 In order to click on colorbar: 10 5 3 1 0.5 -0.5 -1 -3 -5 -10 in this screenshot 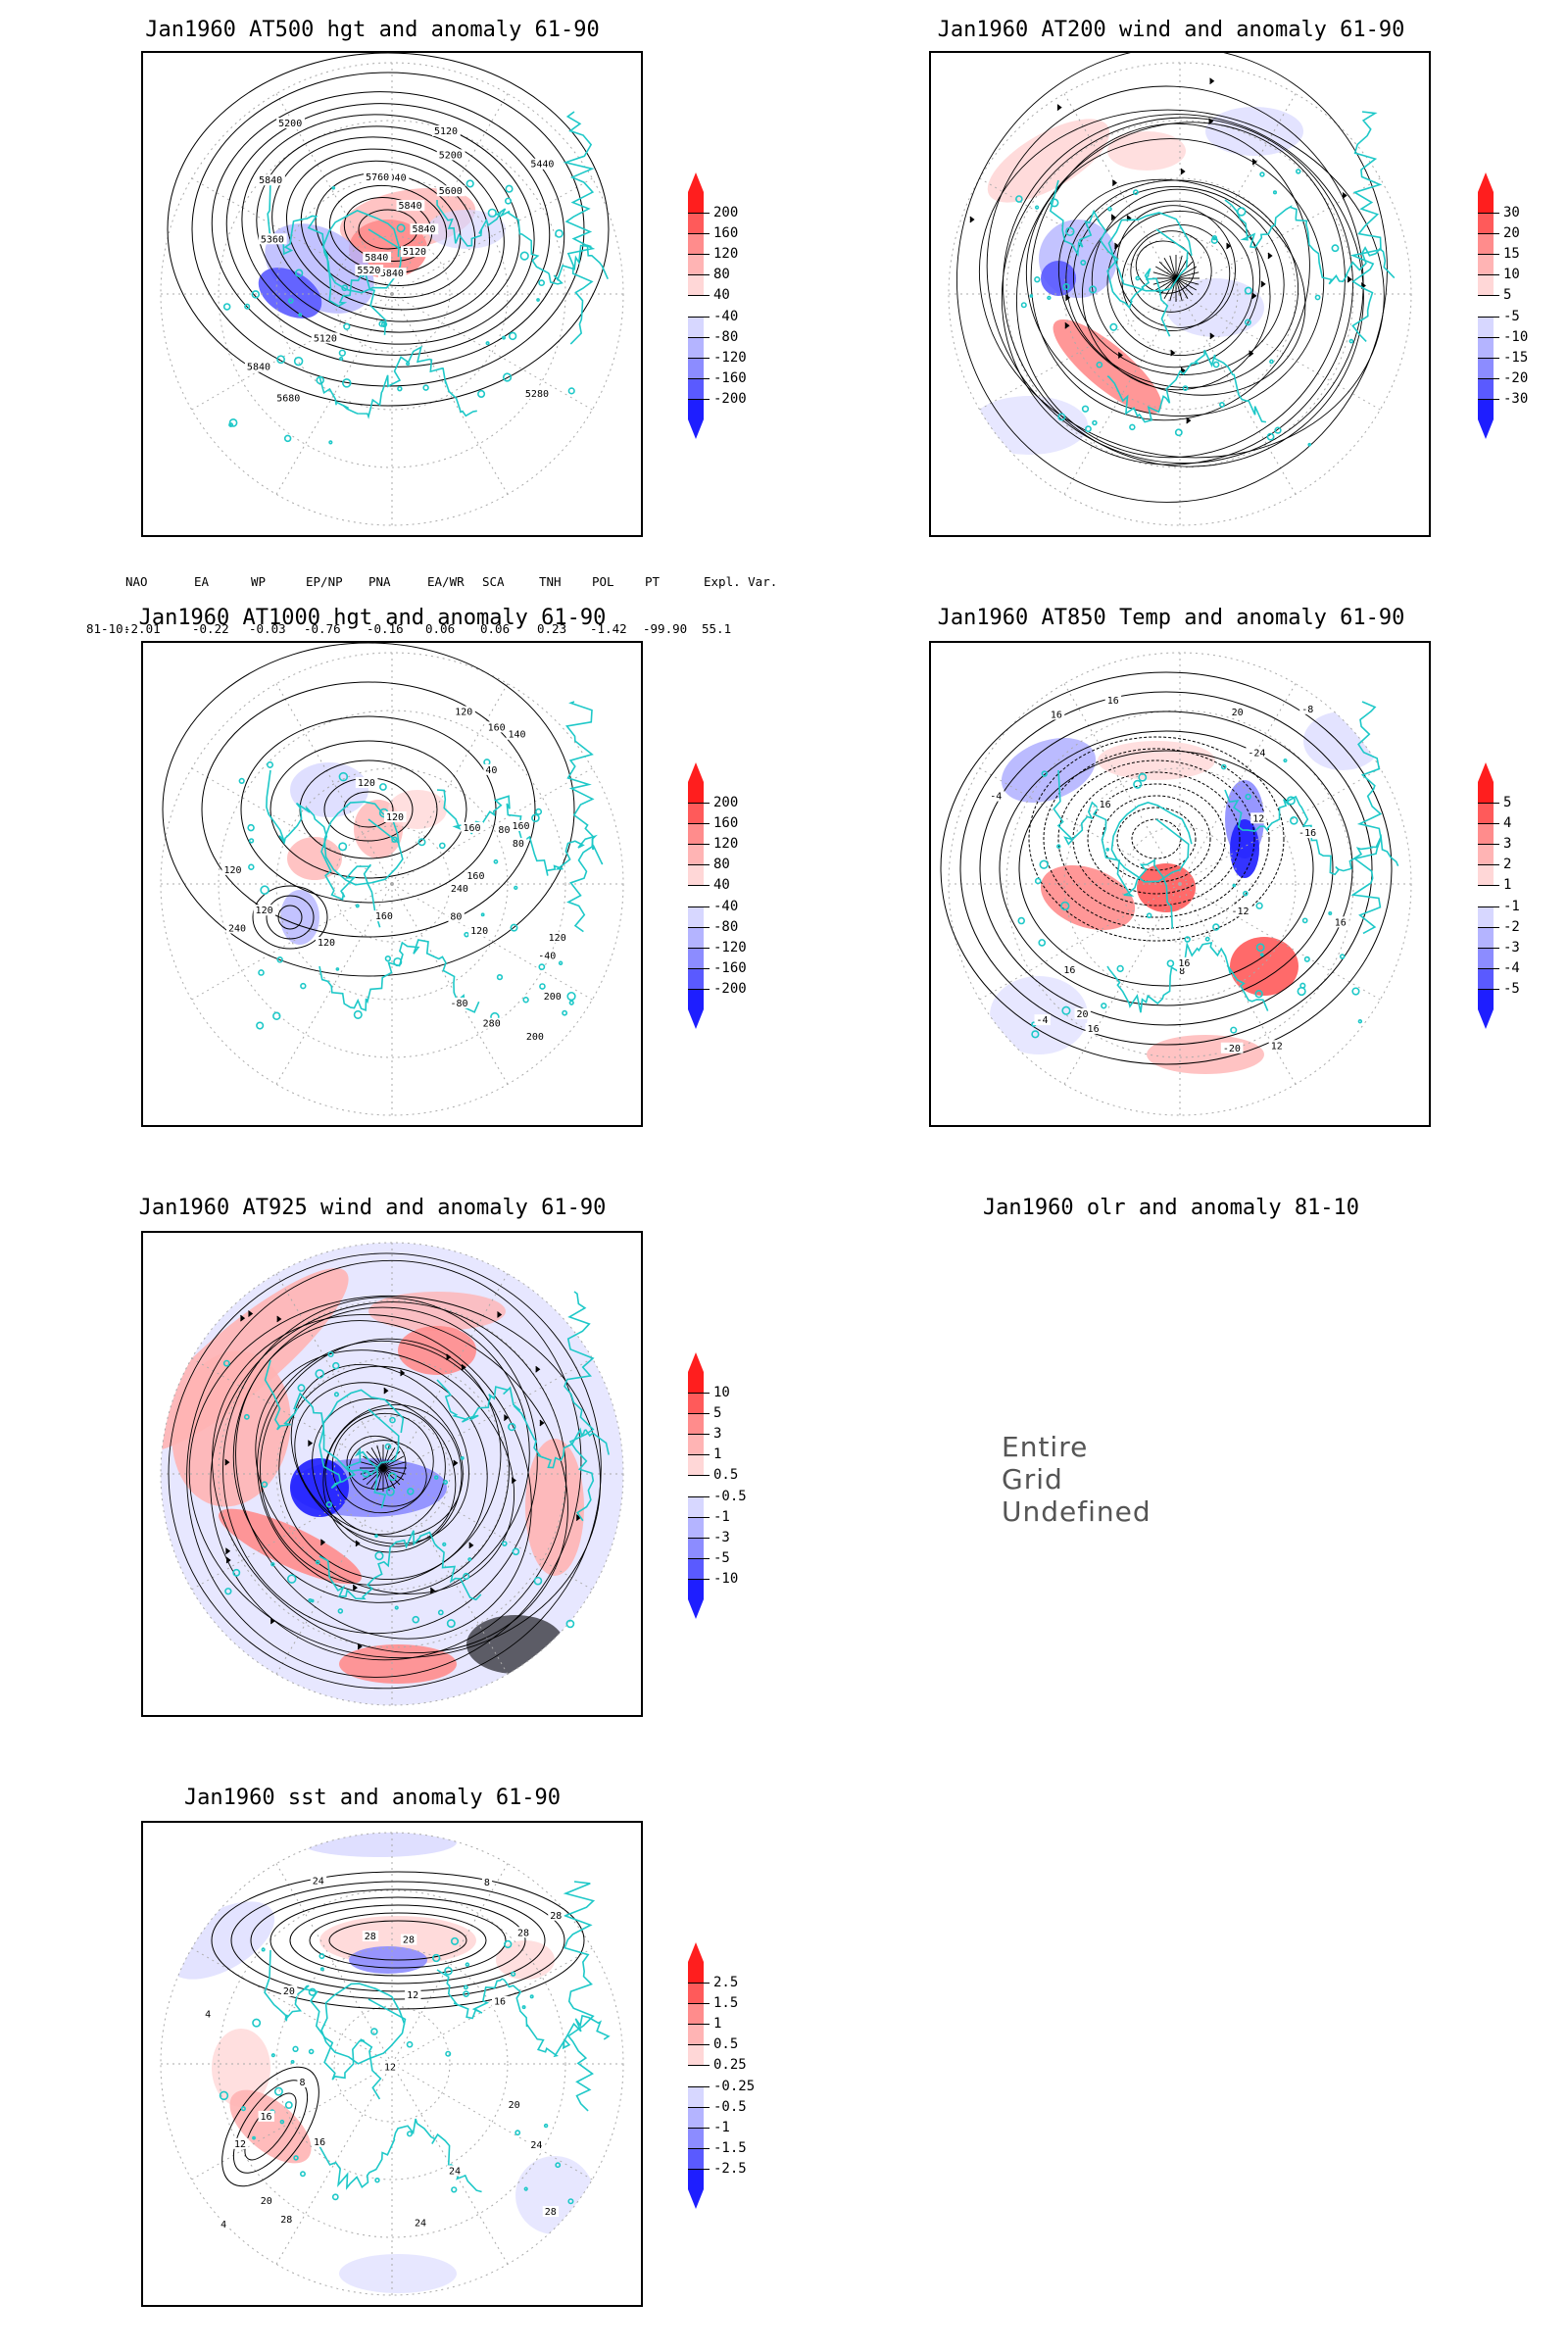, I will do `click(751, 1485)`.